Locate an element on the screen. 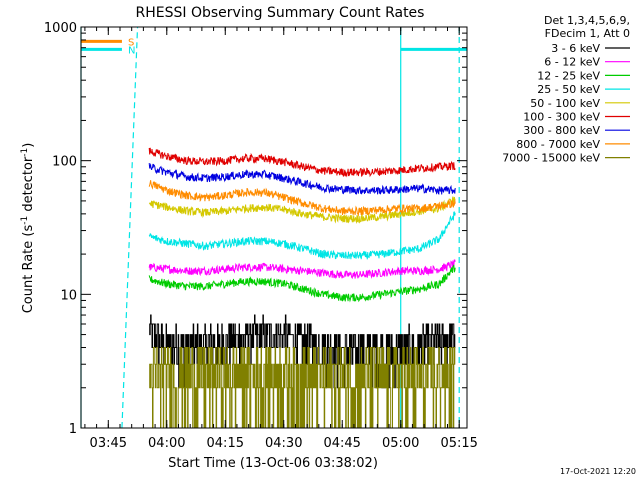 Image resolution: width=640 pixels, height=480 pixels. x-tick-label-3: 04:30 is located at coordinates (283, 443).